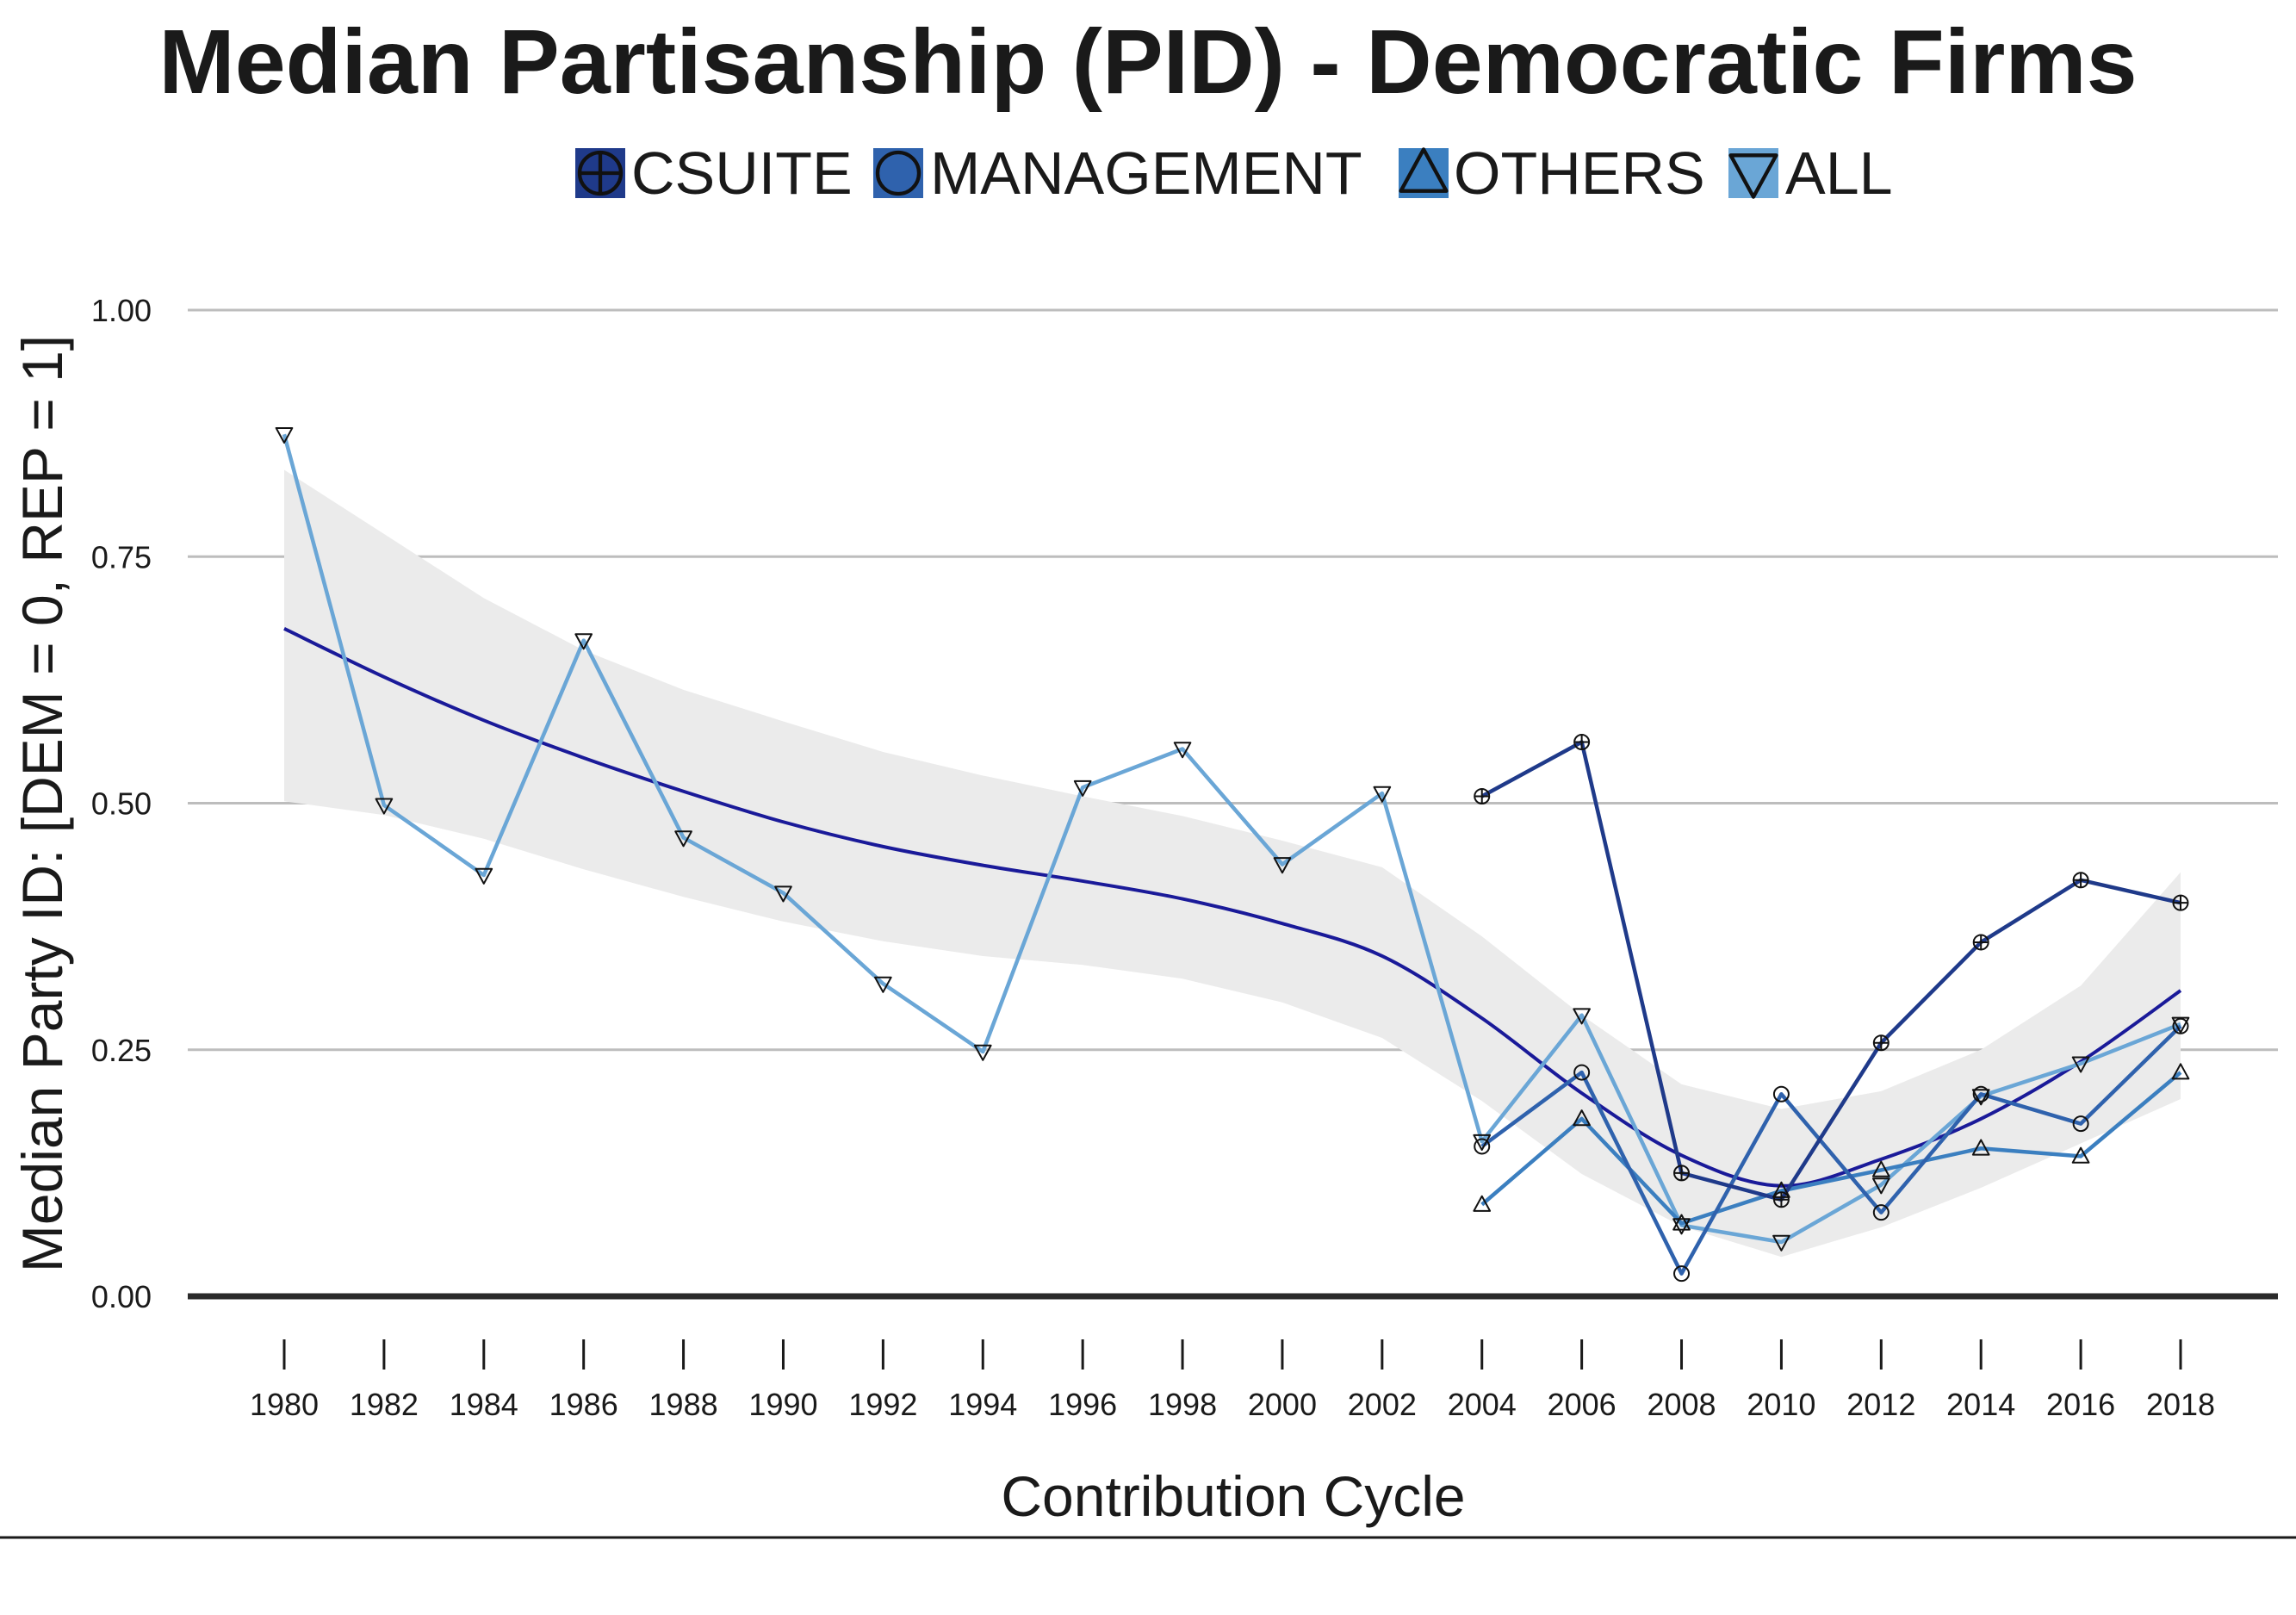 The height and width of the screenshot is (1615, 2296). I want to click on x-tick-label: 1984, so click(484, 1404).